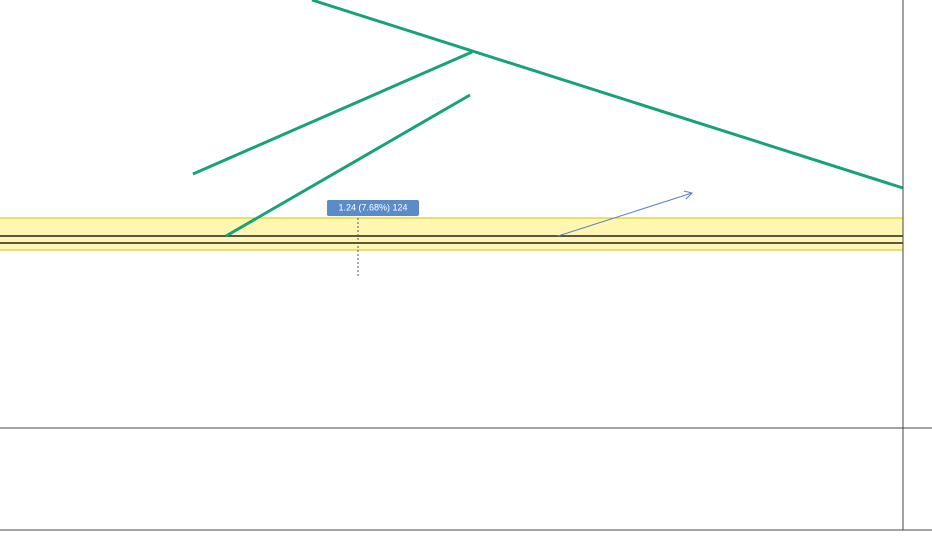 This screenshot has height=550, width=932. What do you see at coordinates (688, 195) in the screenshot?
I see `arrow-head` at bounding box center [688, 195].